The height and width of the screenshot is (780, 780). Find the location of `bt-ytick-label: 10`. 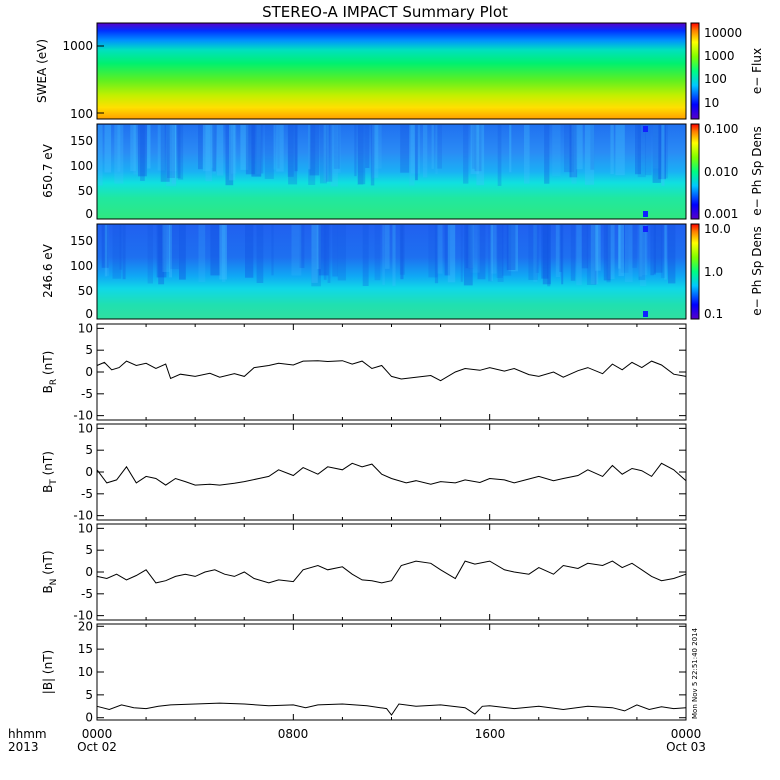

bt-ytick-label: 10 is located at coordinates (85, 428).